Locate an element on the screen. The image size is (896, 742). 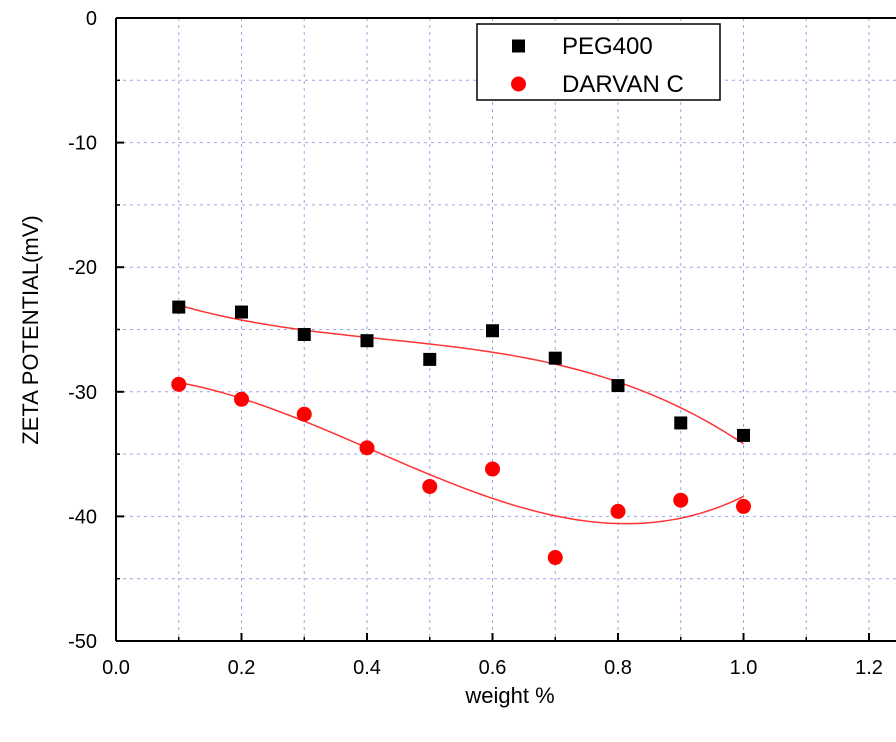
y-tick-label: -40 is located at coordinates (82, 517).